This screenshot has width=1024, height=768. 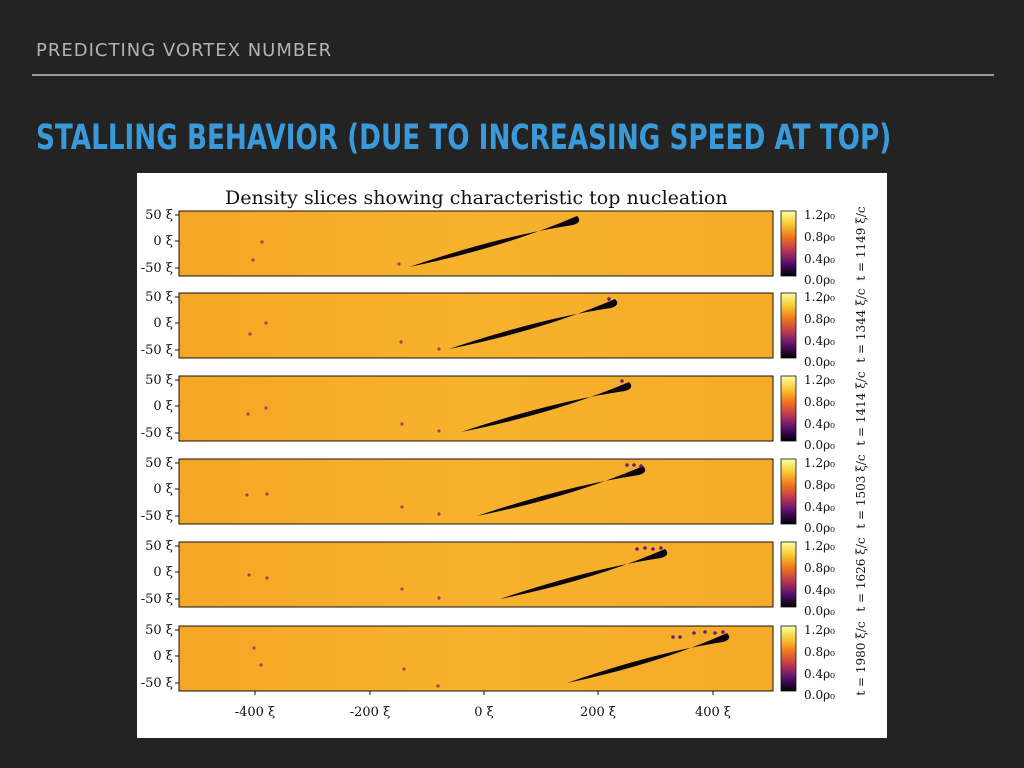 What do you see at coordinates (861, 243) in the screenshot?
I see `time-label: t = 1149 ξ/c` at bounding box center [861, 243].